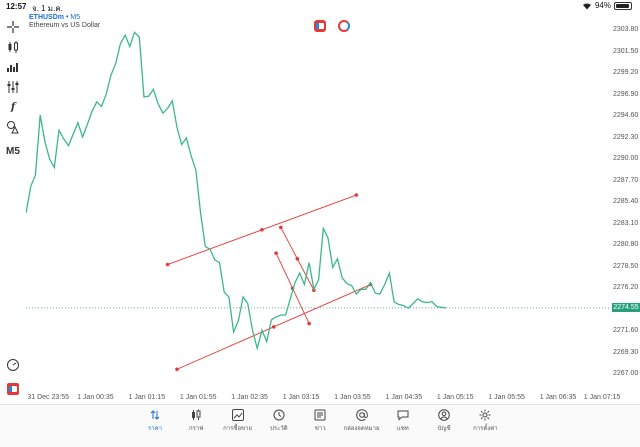 The height and width of the screenshot is (447, 640). Describe the element at coordinates (602, 397) in the screenshot. I see `time-tick-label: 1 Jan 07:15` at that location.